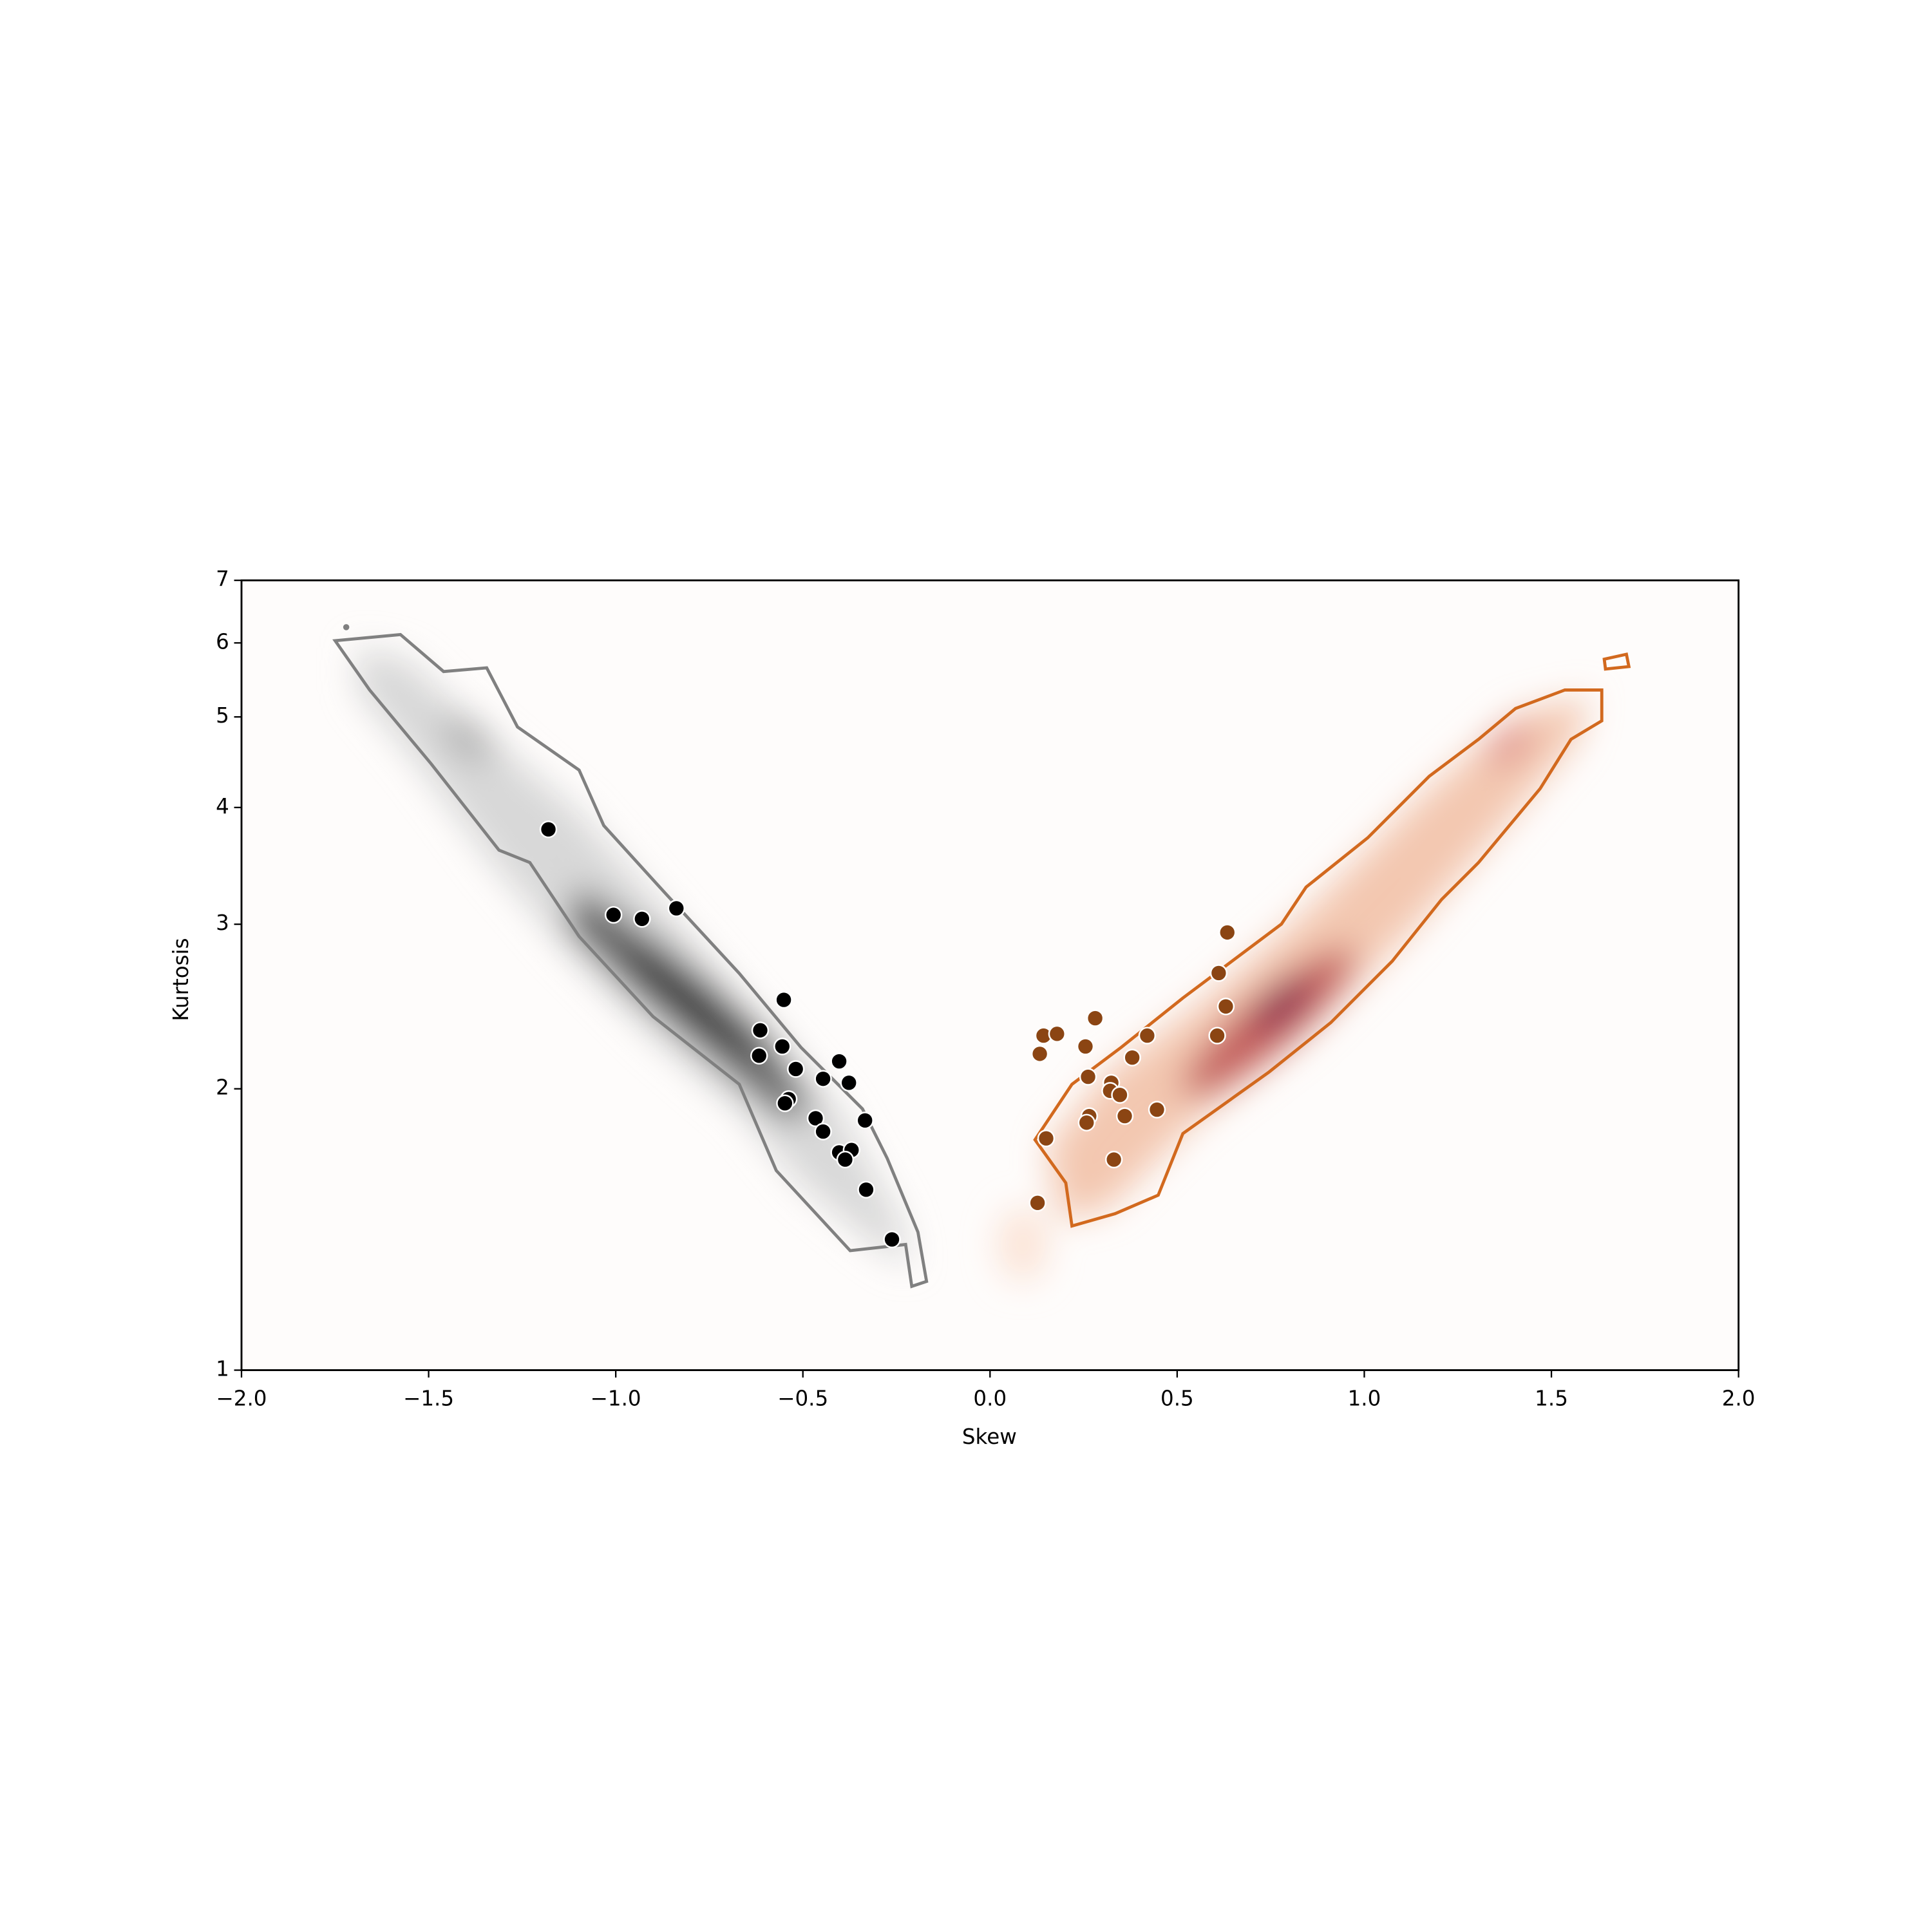 This screenshot has height=1932, width=1932. Describe the element at coordinates (887, 1034) in the screenshot. I see `marks` at that location.